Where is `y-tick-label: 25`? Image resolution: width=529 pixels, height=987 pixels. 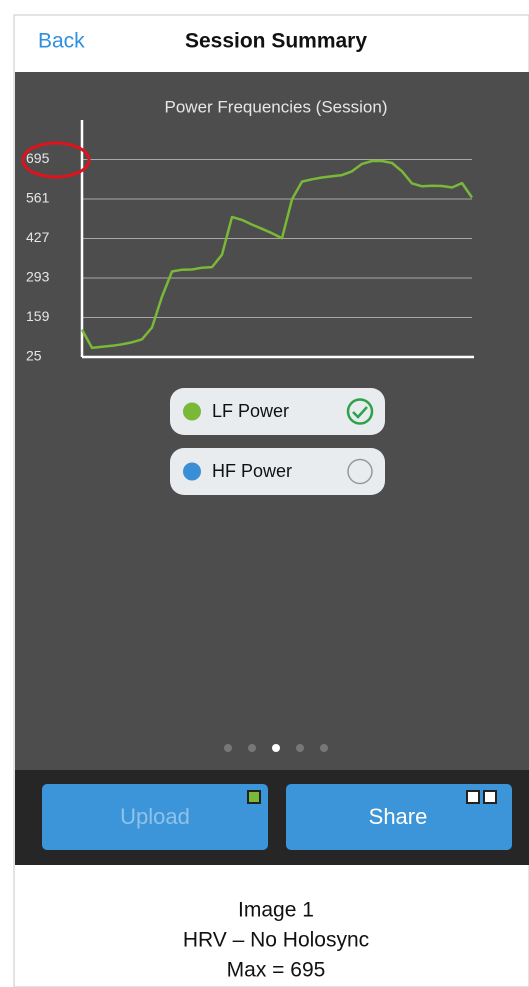 y-tick-label: 25 is located at coordinates (34, 356).